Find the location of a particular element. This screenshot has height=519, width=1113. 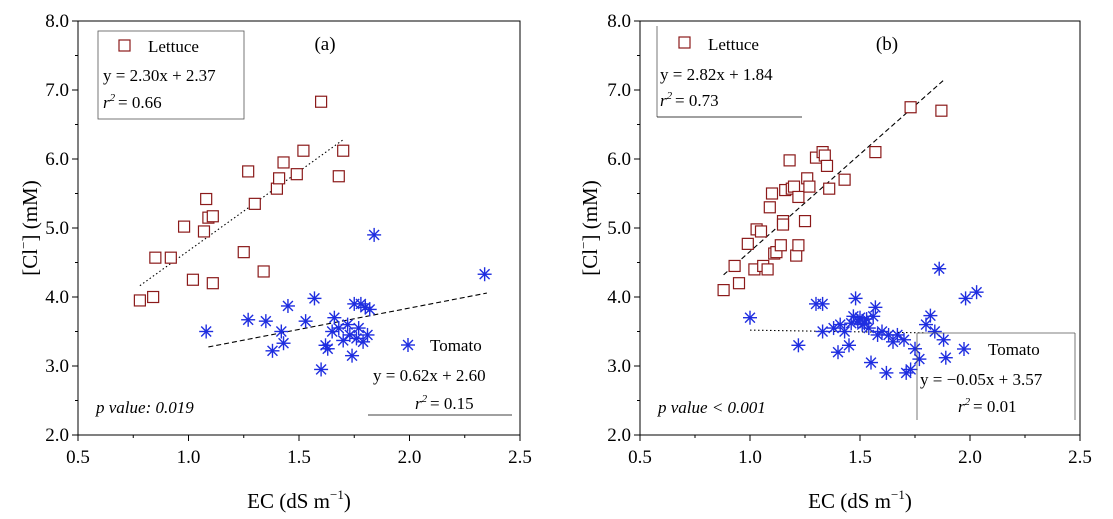

panel-a-tomato-fit-line is located at coordinates (347, 320).